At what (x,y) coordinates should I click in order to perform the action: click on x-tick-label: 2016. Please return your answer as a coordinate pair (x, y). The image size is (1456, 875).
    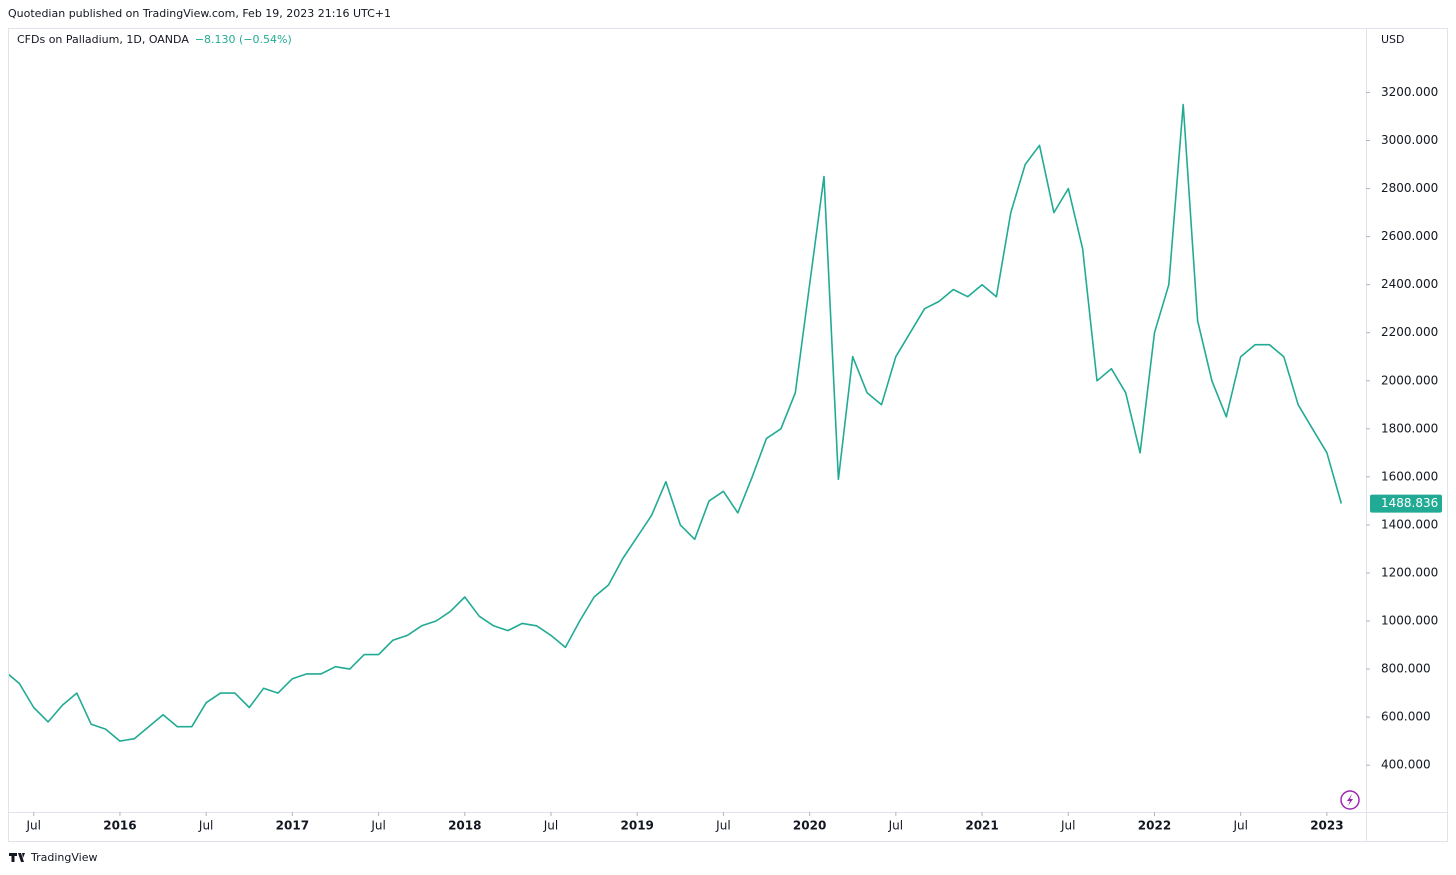
    Looking at the image, I should click on (119, 826).